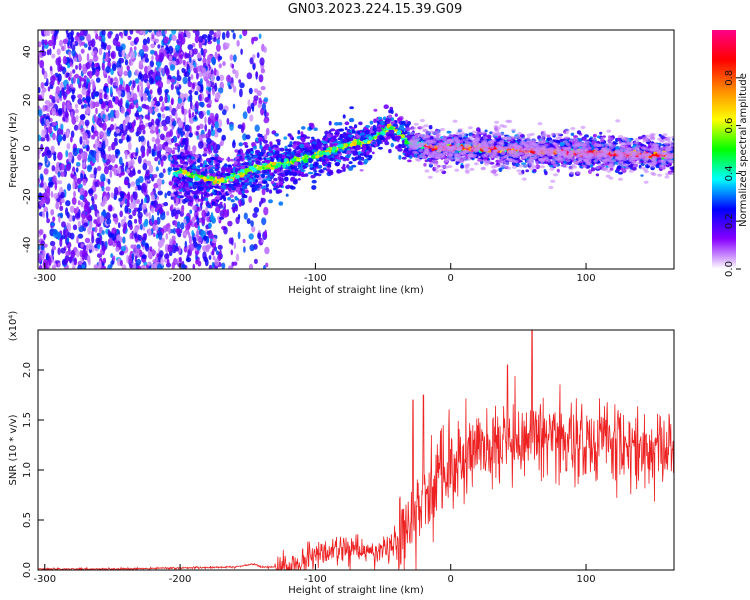 The height and width of the screenshot is (600, 750). I want to click on spectrogram-xlabel: Height of straight line (km), so click(356, 290).